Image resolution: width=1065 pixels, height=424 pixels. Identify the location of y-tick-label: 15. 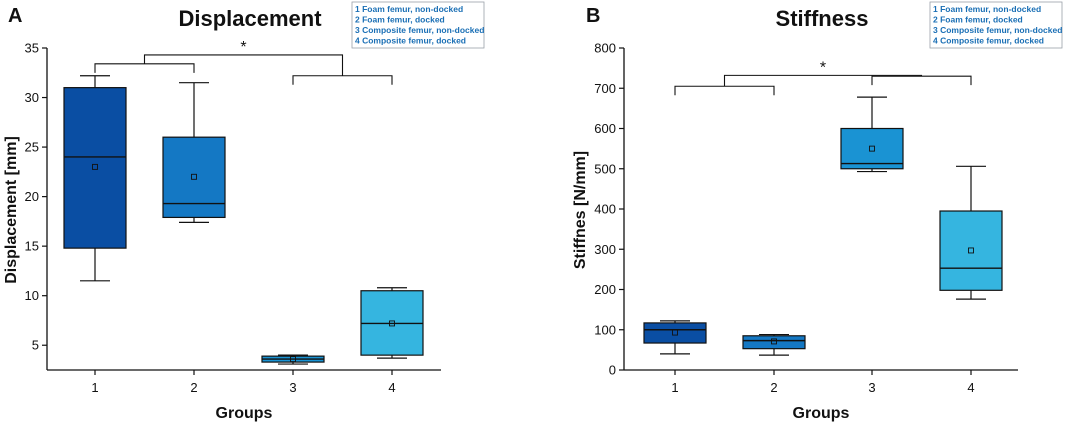
(32, 246).